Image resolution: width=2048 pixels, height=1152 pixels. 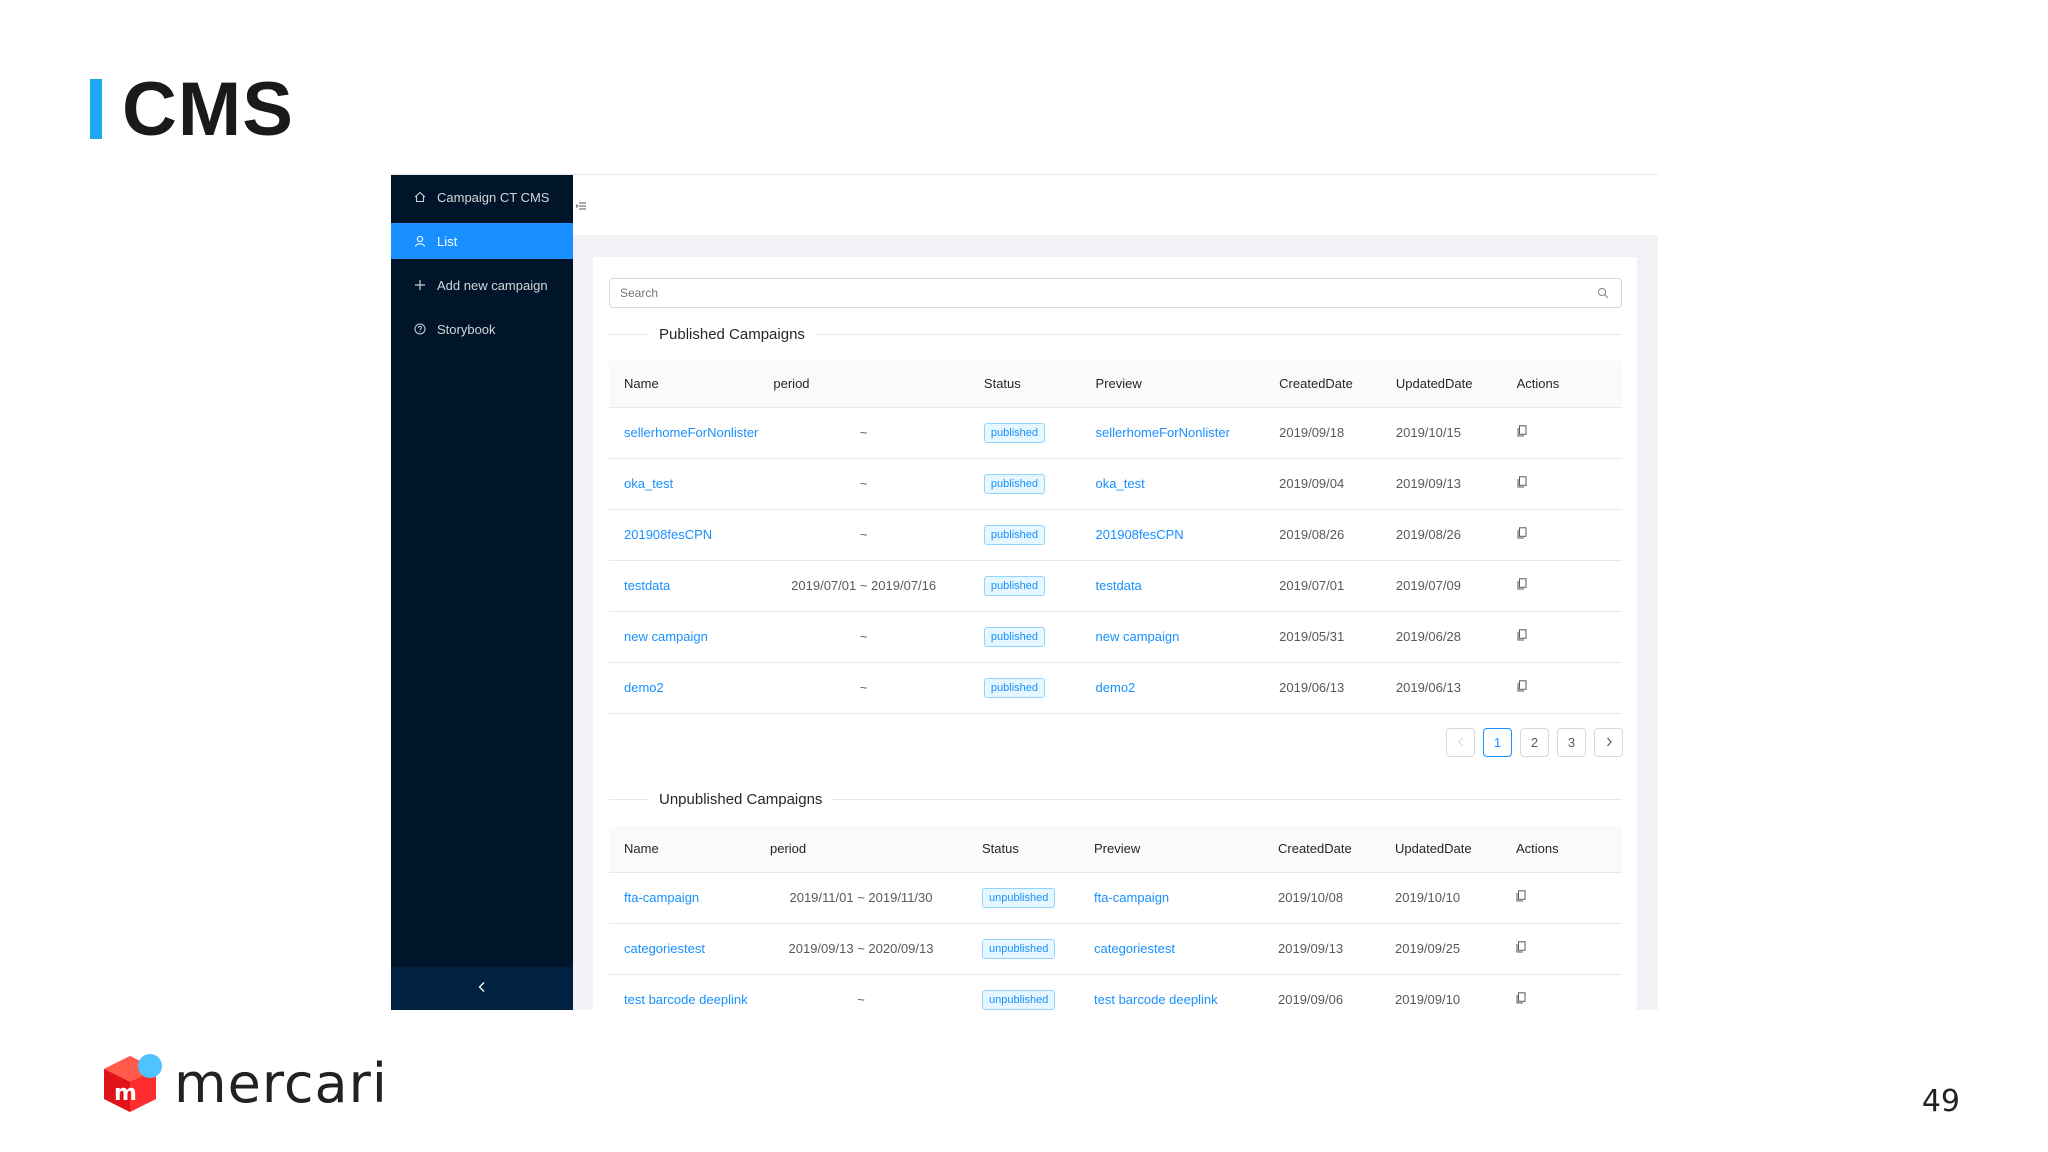 I want to click on created-date: 2019/08/26, so click(x=1322, y=535).